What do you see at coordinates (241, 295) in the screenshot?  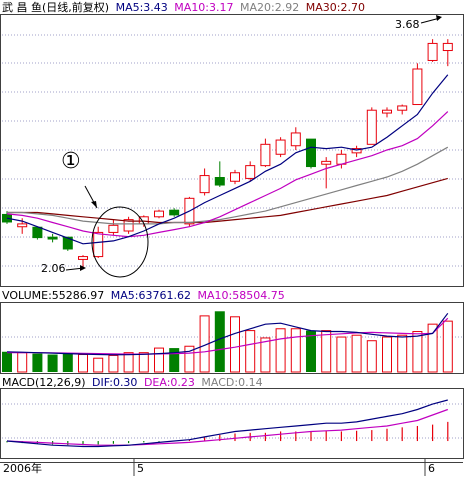 I see `volume-ma10-value: MA10:58504.75` at bounding box center [241, 295].